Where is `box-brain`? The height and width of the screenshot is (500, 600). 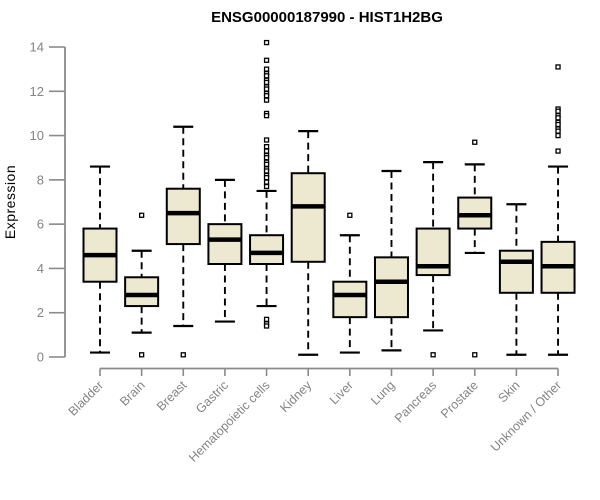 box-brain is located at coordinates (142, 285).